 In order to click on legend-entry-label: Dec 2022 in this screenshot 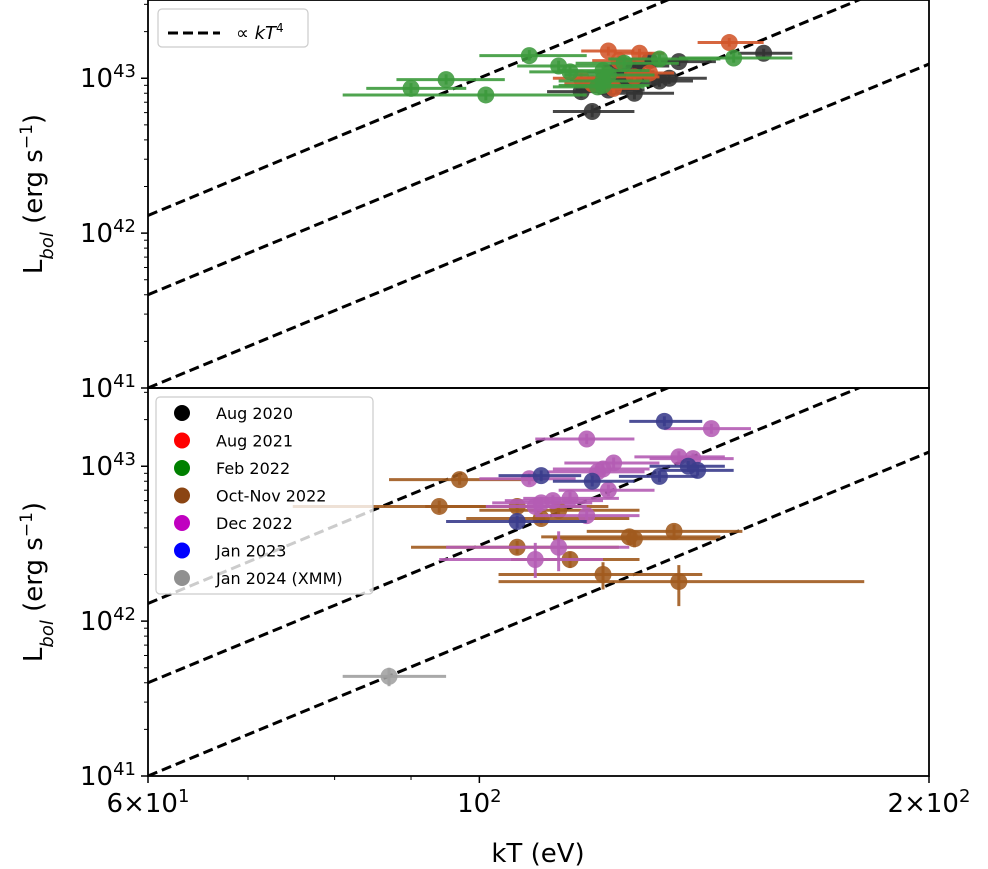, I will do `click(254, 523)`.